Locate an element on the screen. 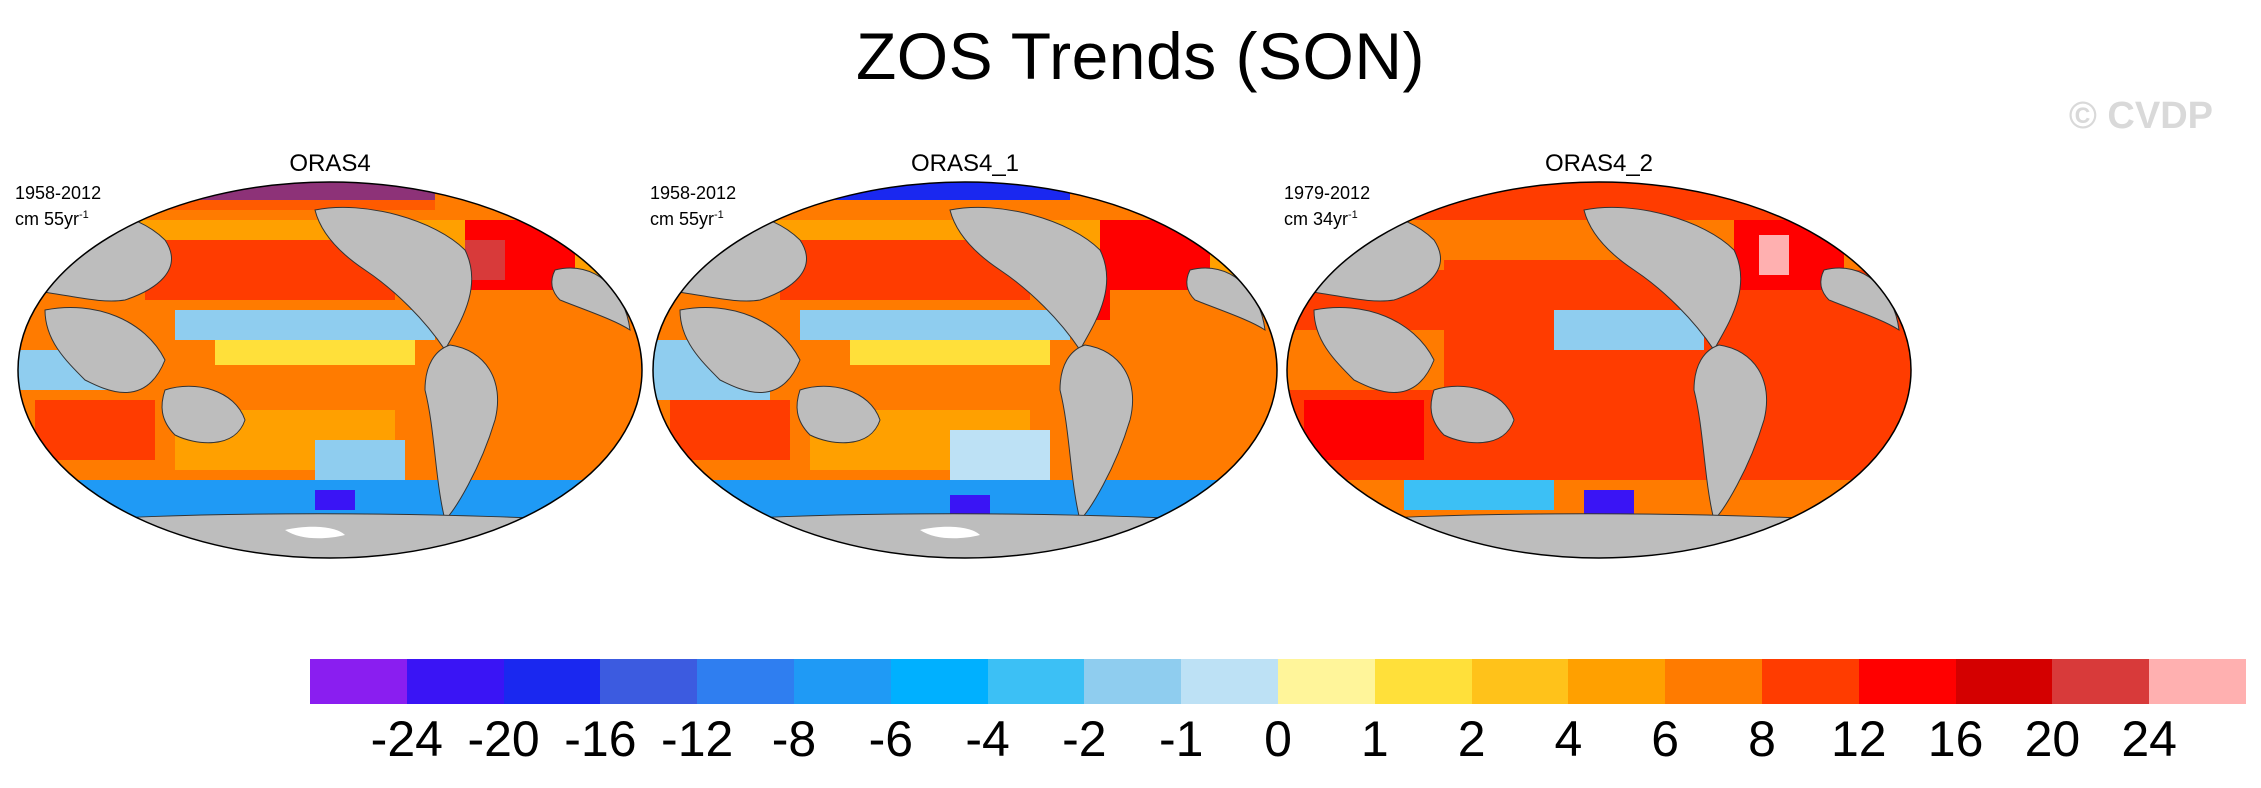  colorbar-tick-label: 1 is located at coordinates (1374, 739).